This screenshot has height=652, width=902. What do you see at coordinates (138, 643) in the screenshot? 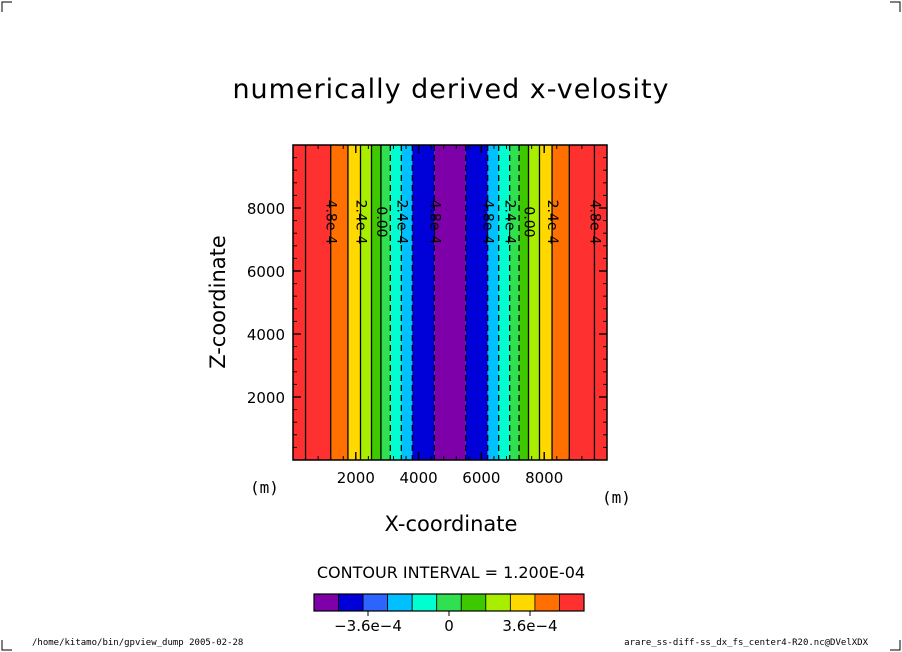
I see `footer-path-date: /home/kitamo/bin/gpview_dump 2005-02-28` at bounding box center [138, 643].